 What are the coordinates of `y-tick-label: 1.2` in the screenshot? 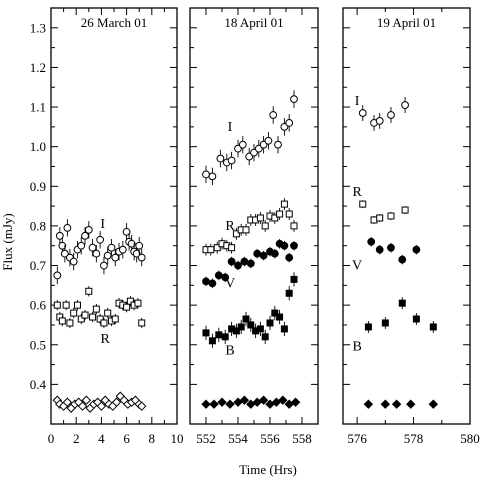 It's located at (38, 67).